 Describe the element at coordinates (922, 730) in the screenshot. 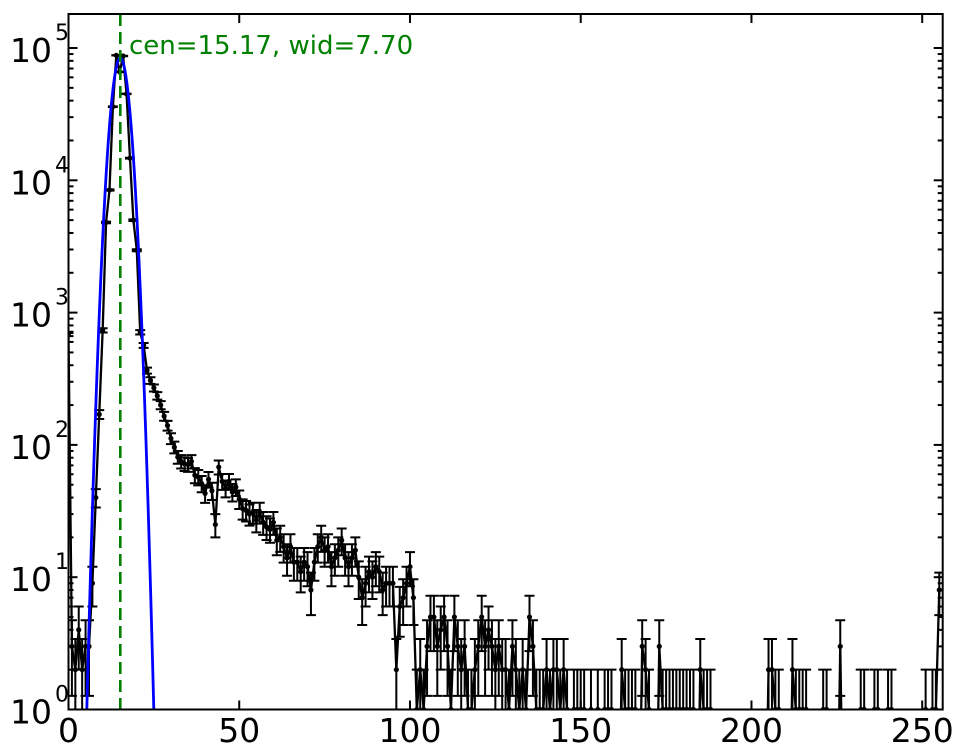

I see `x-tick-label: 250` at that location.